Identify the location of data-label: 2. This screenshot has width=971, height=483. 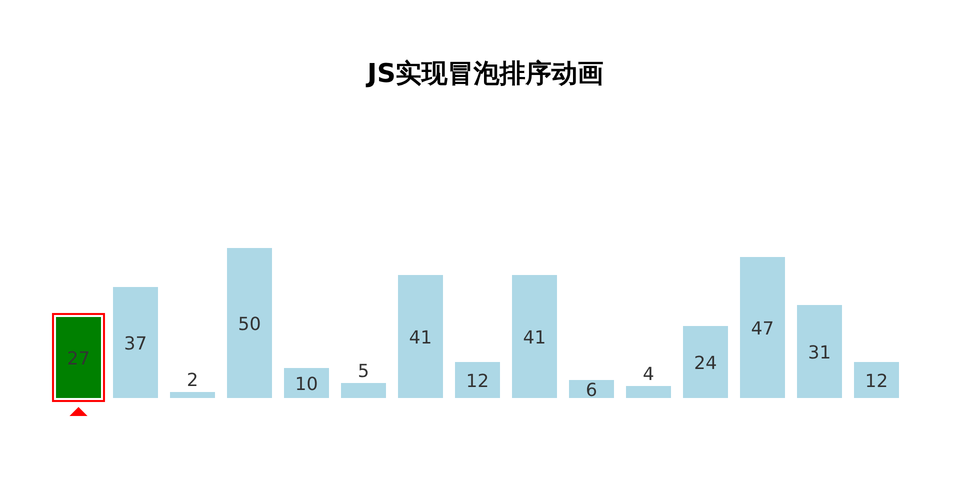
(192, 380).